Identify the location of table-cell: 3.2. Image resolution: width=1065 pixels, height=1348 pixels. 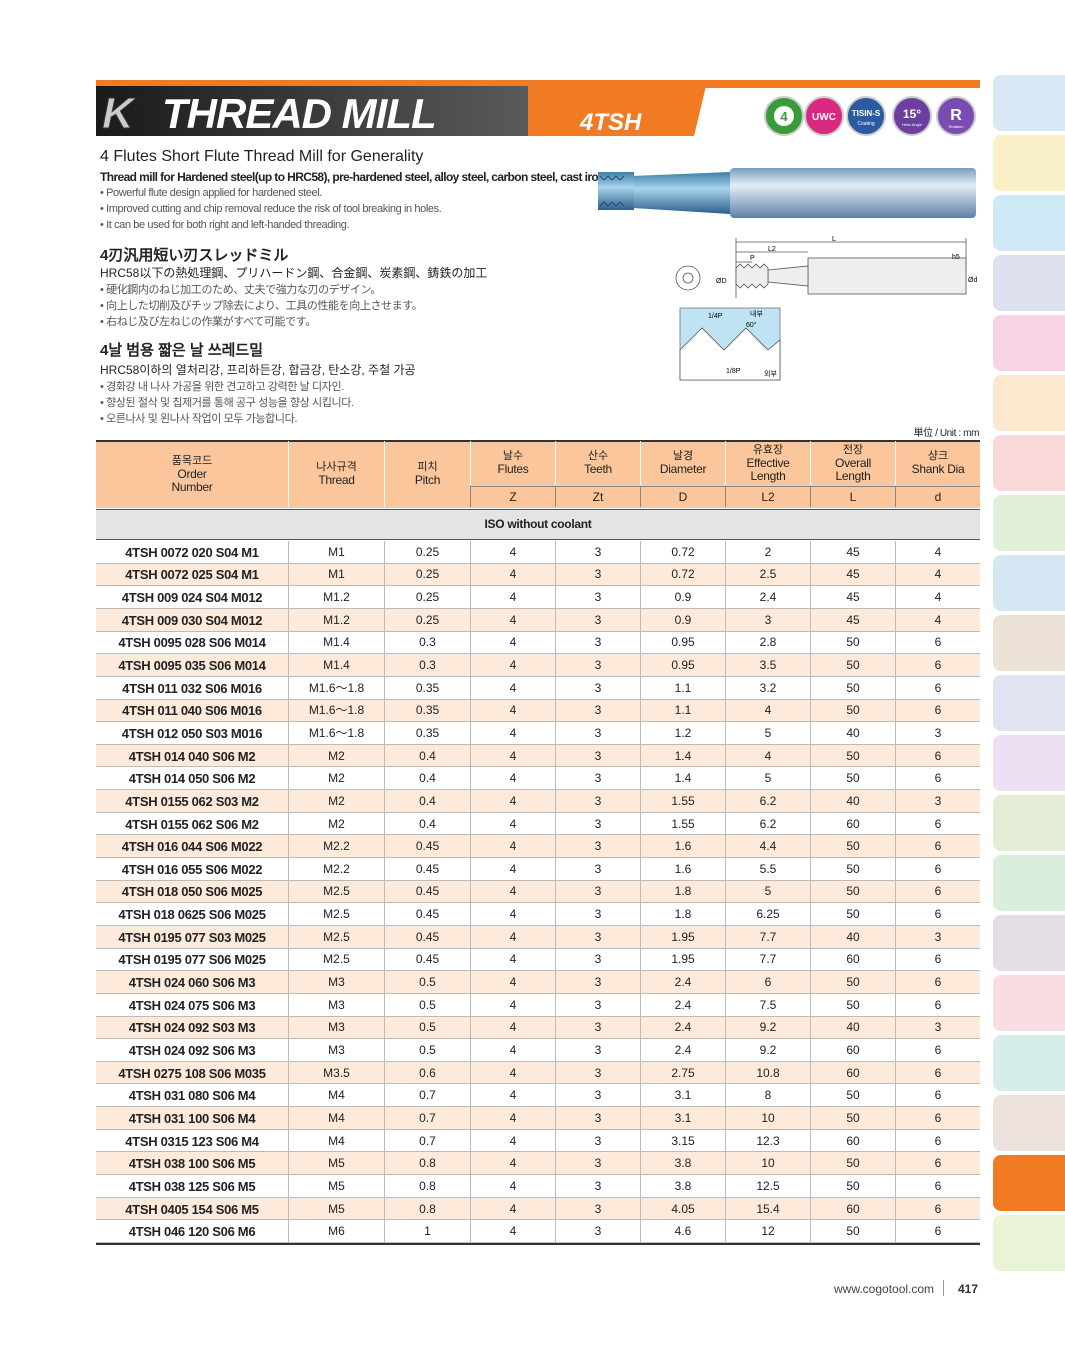
(767, 688).